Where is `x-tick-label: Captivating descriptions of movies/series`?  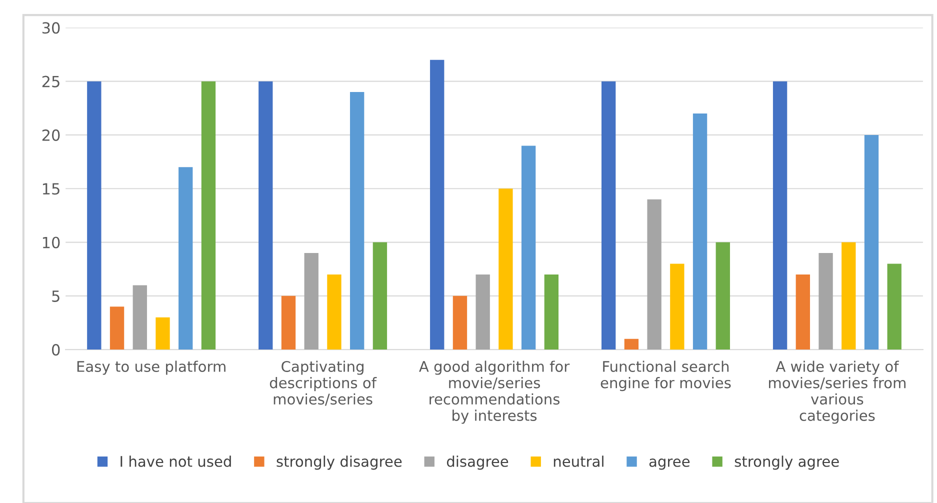 x-tick-label: Captivating descriptions of movies/series is located at coordinates (323, 383).